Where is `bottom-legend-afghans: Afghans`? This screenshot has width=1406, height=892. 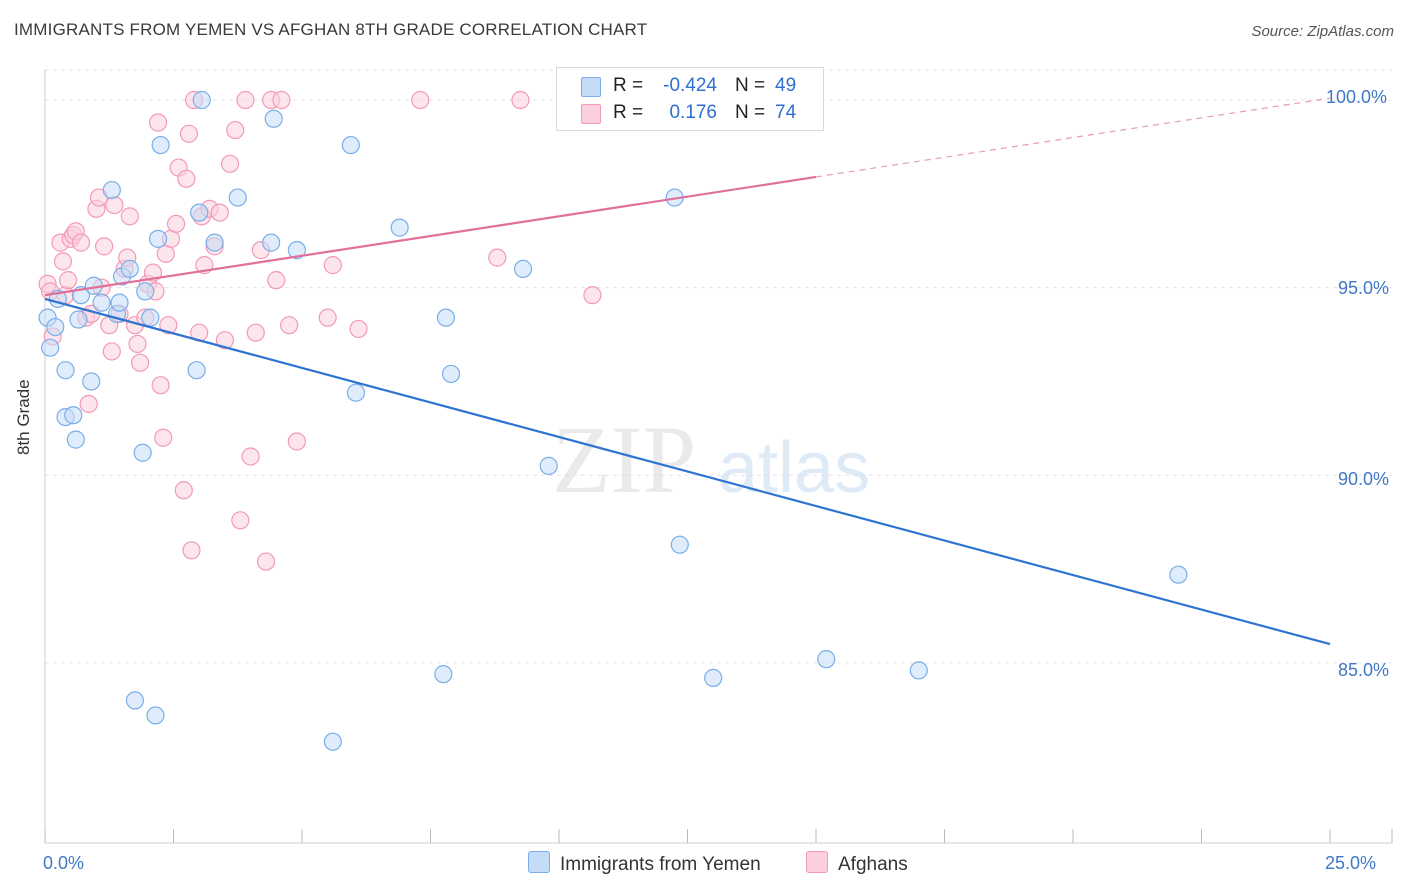
bottom-legend-afghans: Afghans is located at coordinates (857, 863).